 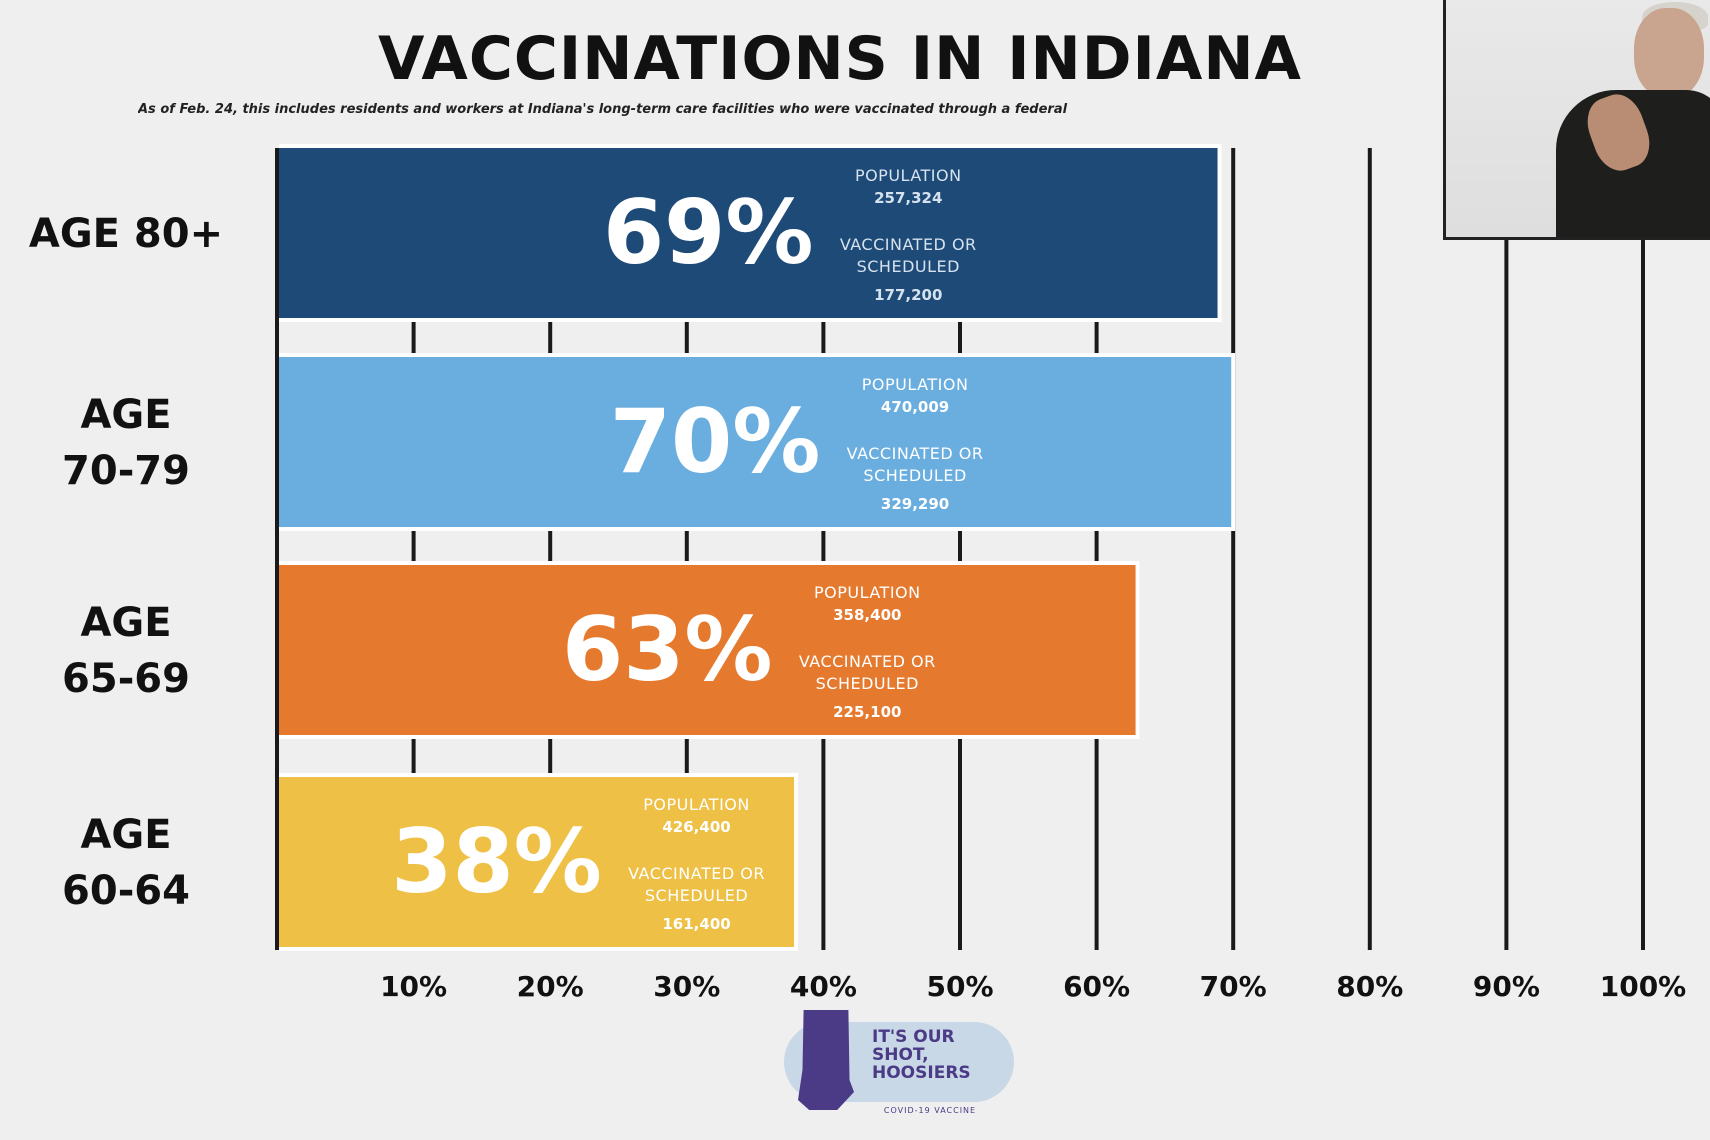 What do you see at coordinates (686, 986) in the screenshot?
I see `x-tick-label: 30%` at bounding box center [686, 986].